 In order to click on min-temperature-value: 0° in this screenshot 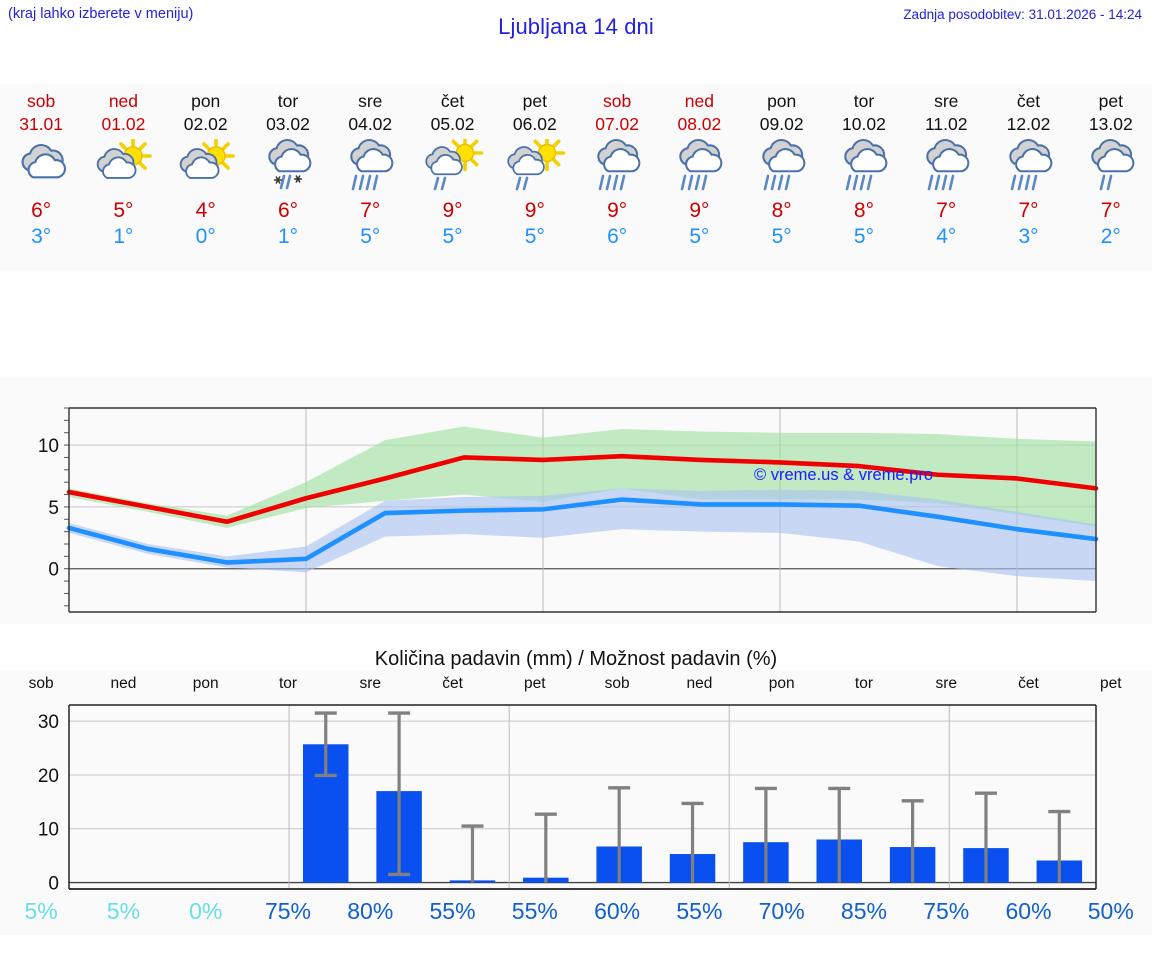, I will do `click(205, 236)`.